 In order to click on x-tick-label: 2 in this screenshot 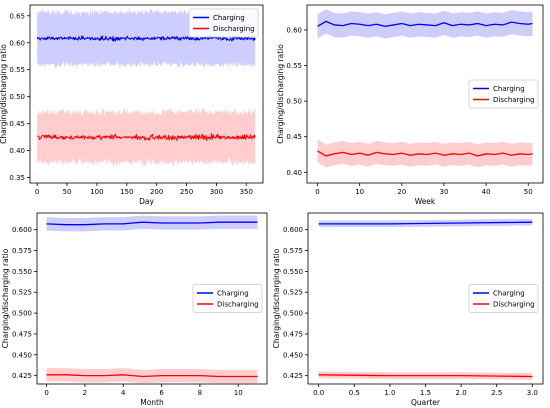, I will do `click(85, 393)`.